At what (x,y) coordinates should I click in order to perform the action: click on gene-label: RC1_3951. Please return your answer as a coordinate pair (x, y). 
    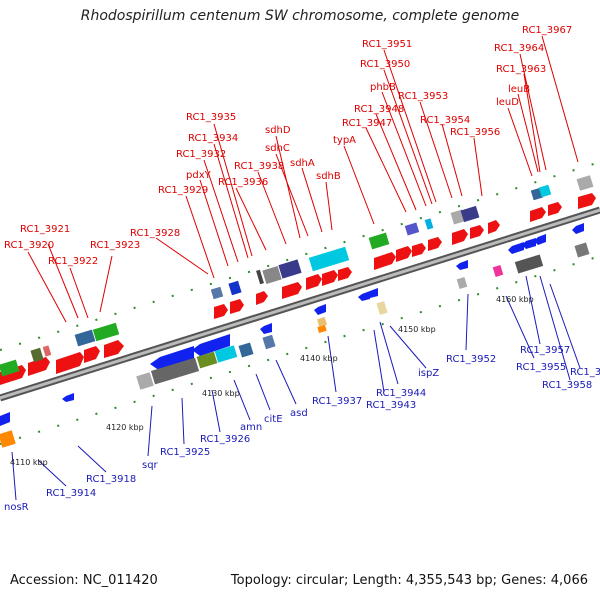
    Looking at the image, I should click on (387, 44).